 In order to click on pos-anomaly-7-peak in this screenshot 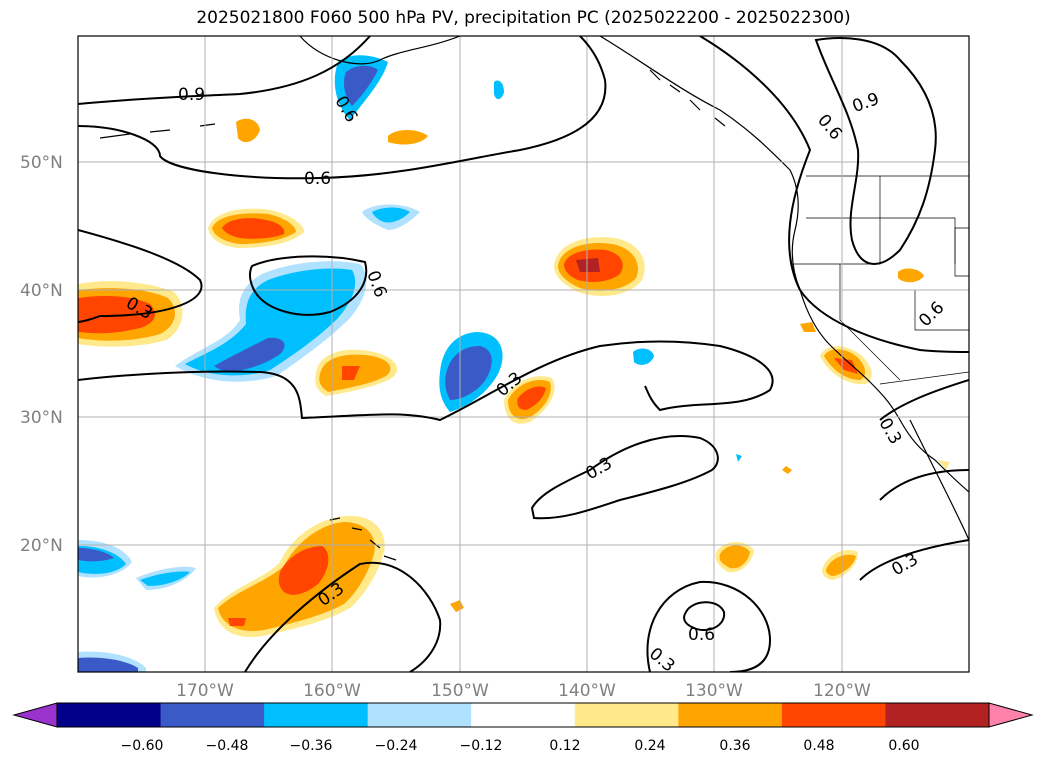, I will do `click(588, 265)`.